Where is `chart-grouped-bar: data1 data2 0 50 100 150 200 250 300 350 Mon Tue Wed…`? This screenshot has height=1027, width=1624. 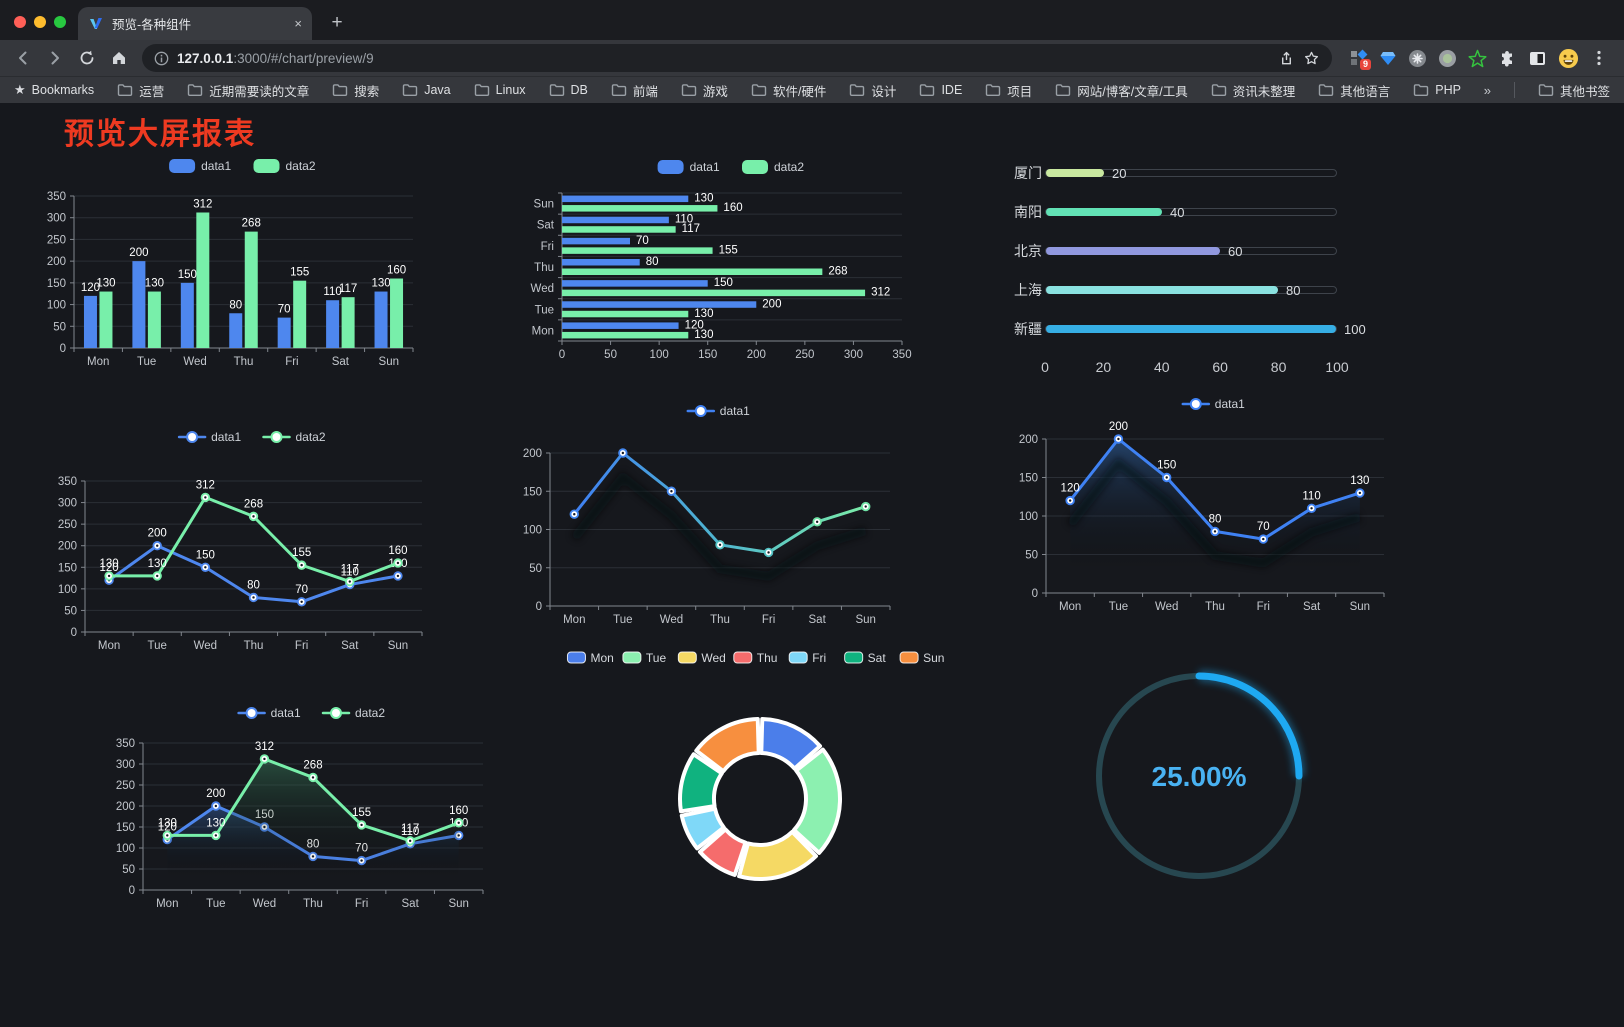 chart-grouped-bar: data1 data2 0 50 100 150 200 250 300 350 Mon Tue Wed… is located at coordinates (253, 262).